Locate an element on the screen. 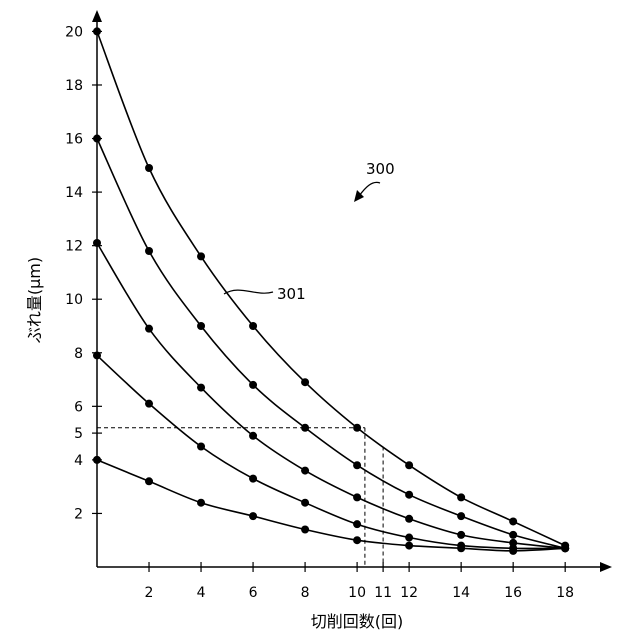 Image resolution: width=640 pixels, height=640 pixels. y-axis-label: ぶれ量(μm) is located at coordinates (34, 300).